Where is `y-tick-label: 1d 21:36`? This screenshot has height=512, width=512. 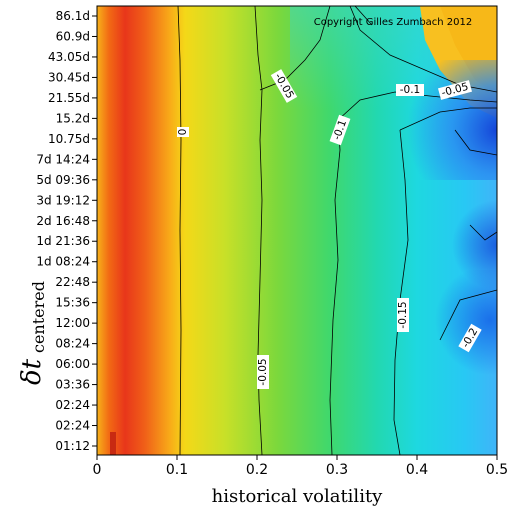
y-tick-label: 1d 21:36 is located at coordinates (63, 241).